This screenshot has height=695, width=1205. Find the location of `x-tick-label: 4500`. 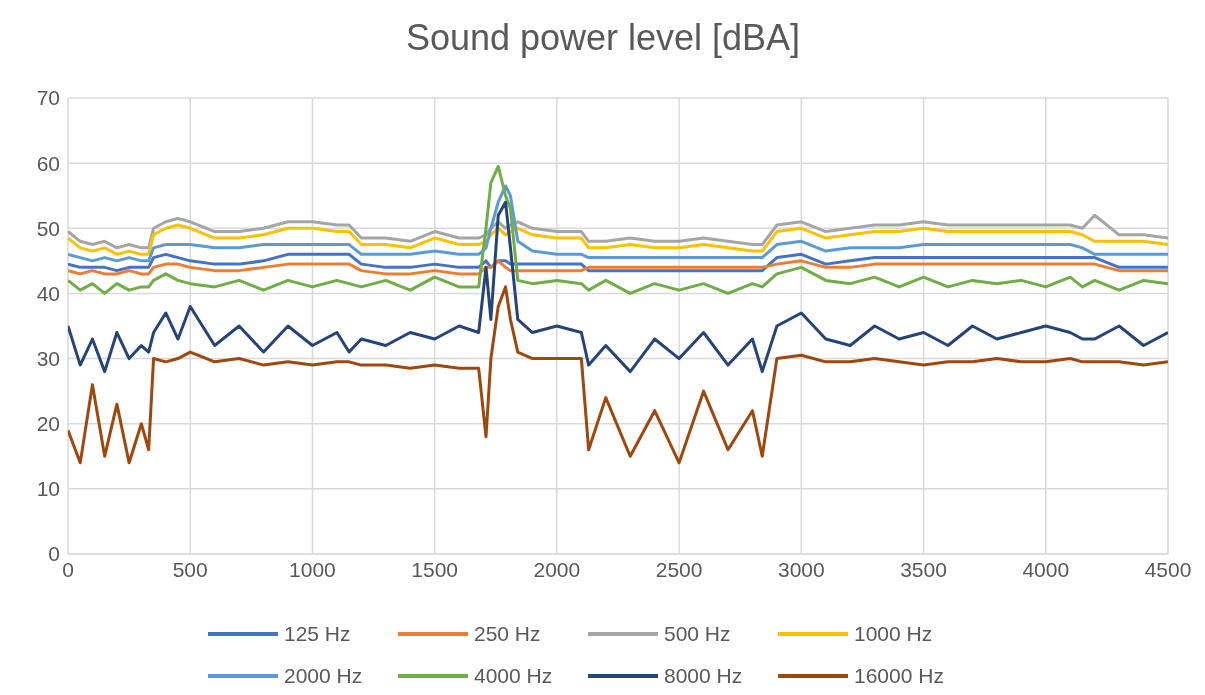

x-tick-label: 4500 is located at coordinates (1168, 569).